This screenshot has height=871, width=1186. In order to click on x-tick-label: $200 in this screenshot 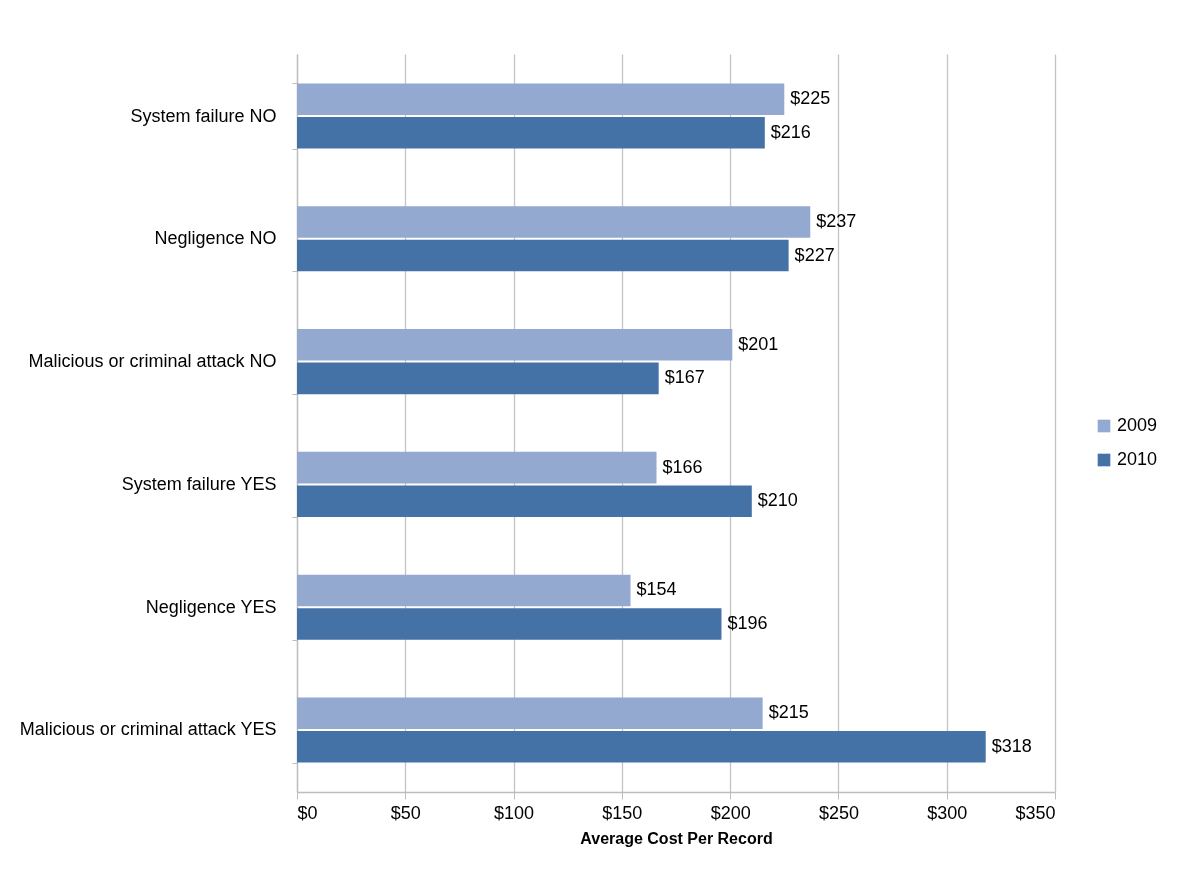, I will do `click(730, 812)`.